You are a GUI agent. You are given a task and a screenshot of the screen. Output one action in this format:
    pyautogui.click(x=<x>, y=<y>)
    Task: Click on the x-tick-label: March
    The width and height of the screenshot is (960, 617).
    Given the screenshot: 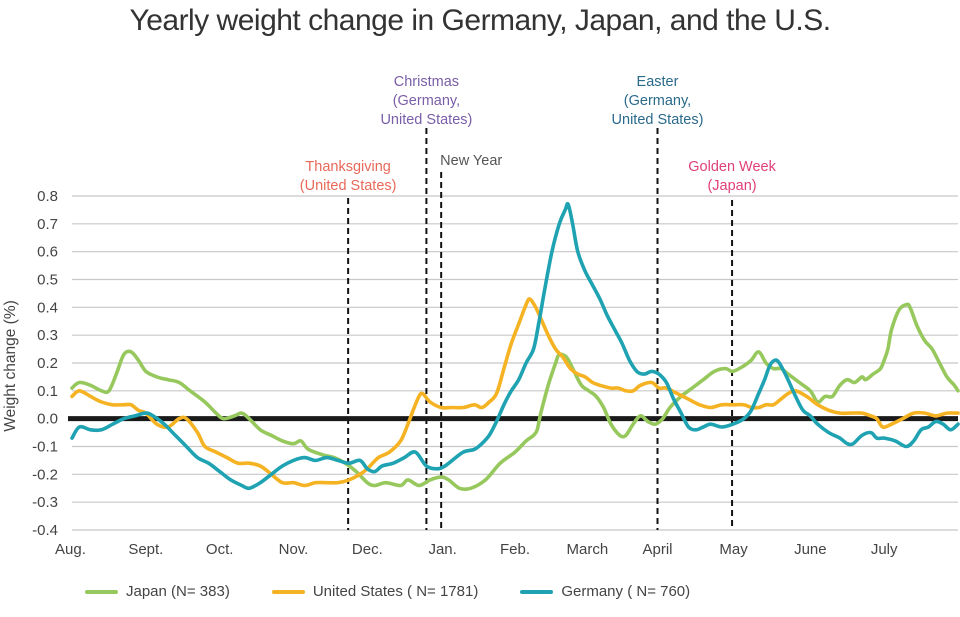 What is the action you would take?
    pyautogui.click(x=588, y=549)
    